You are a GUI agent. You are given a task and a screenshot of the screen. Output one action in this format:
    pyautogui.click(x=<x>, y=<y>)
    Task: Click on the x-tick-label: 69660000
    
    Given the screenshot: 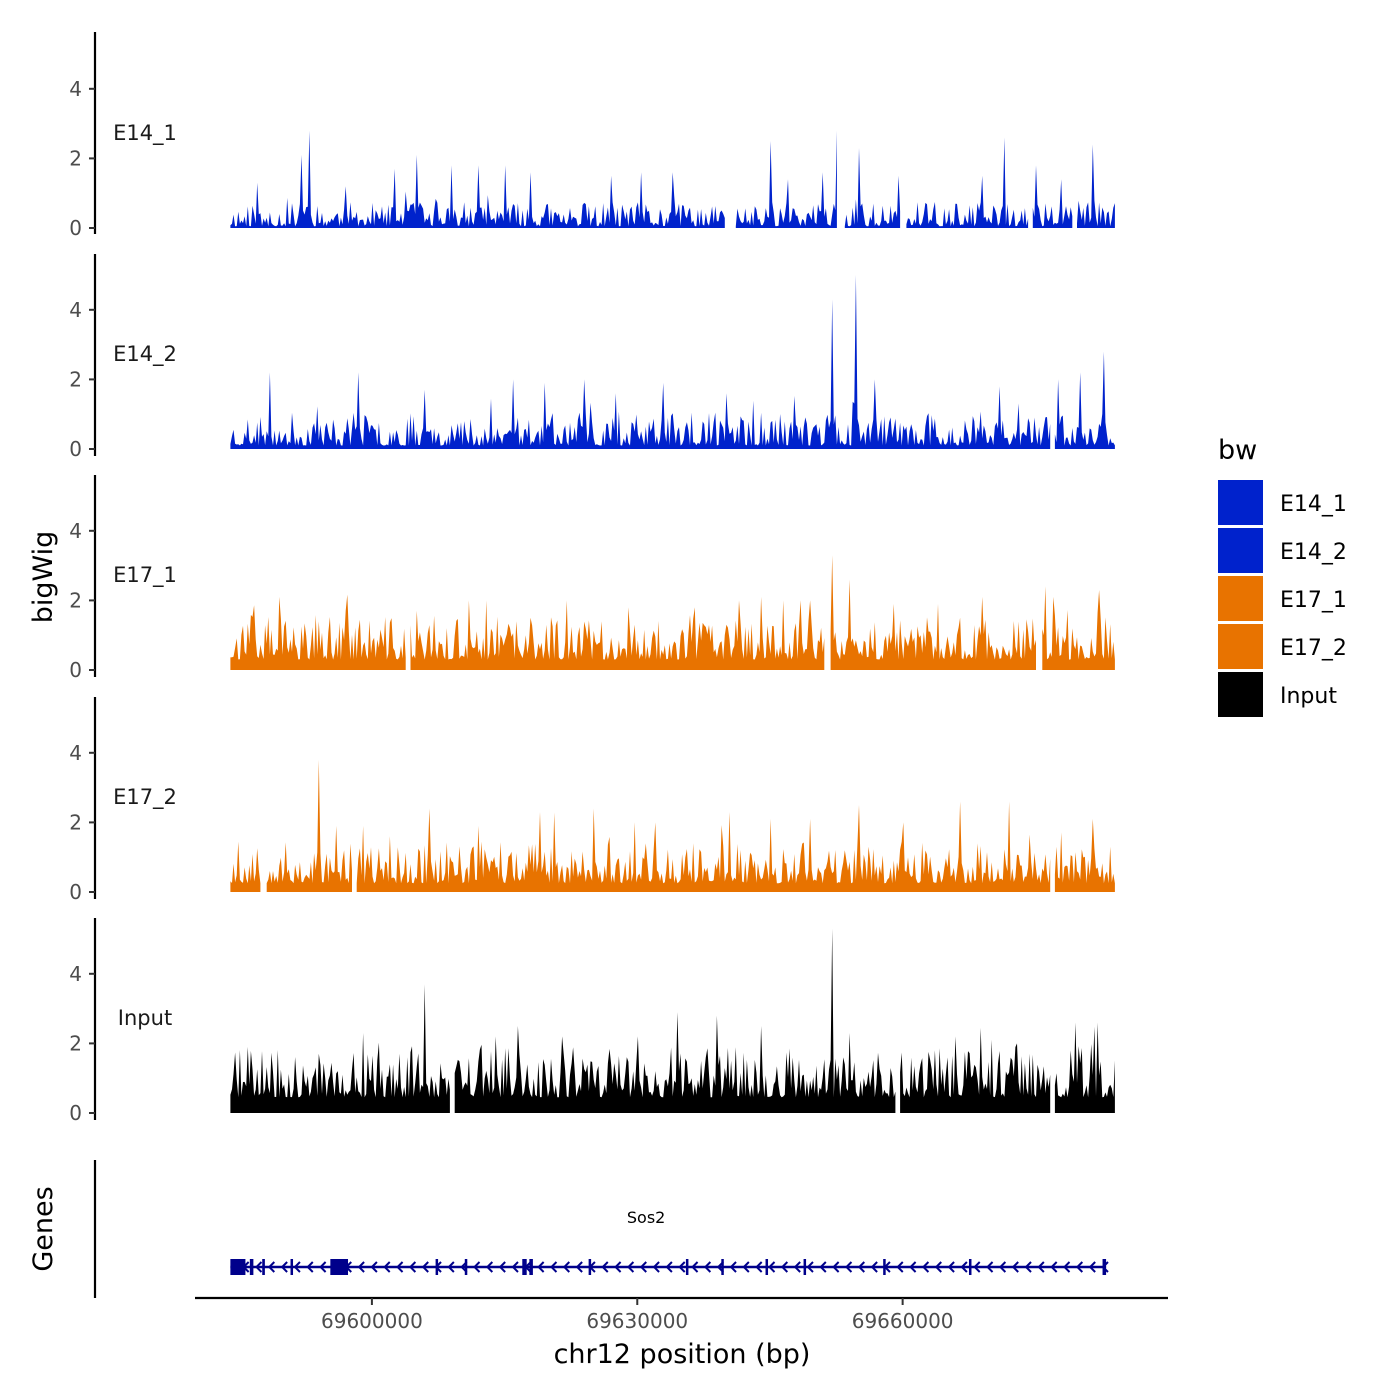 What is the action you would take?
    pyautogui.click(x=903, y=1321)
    